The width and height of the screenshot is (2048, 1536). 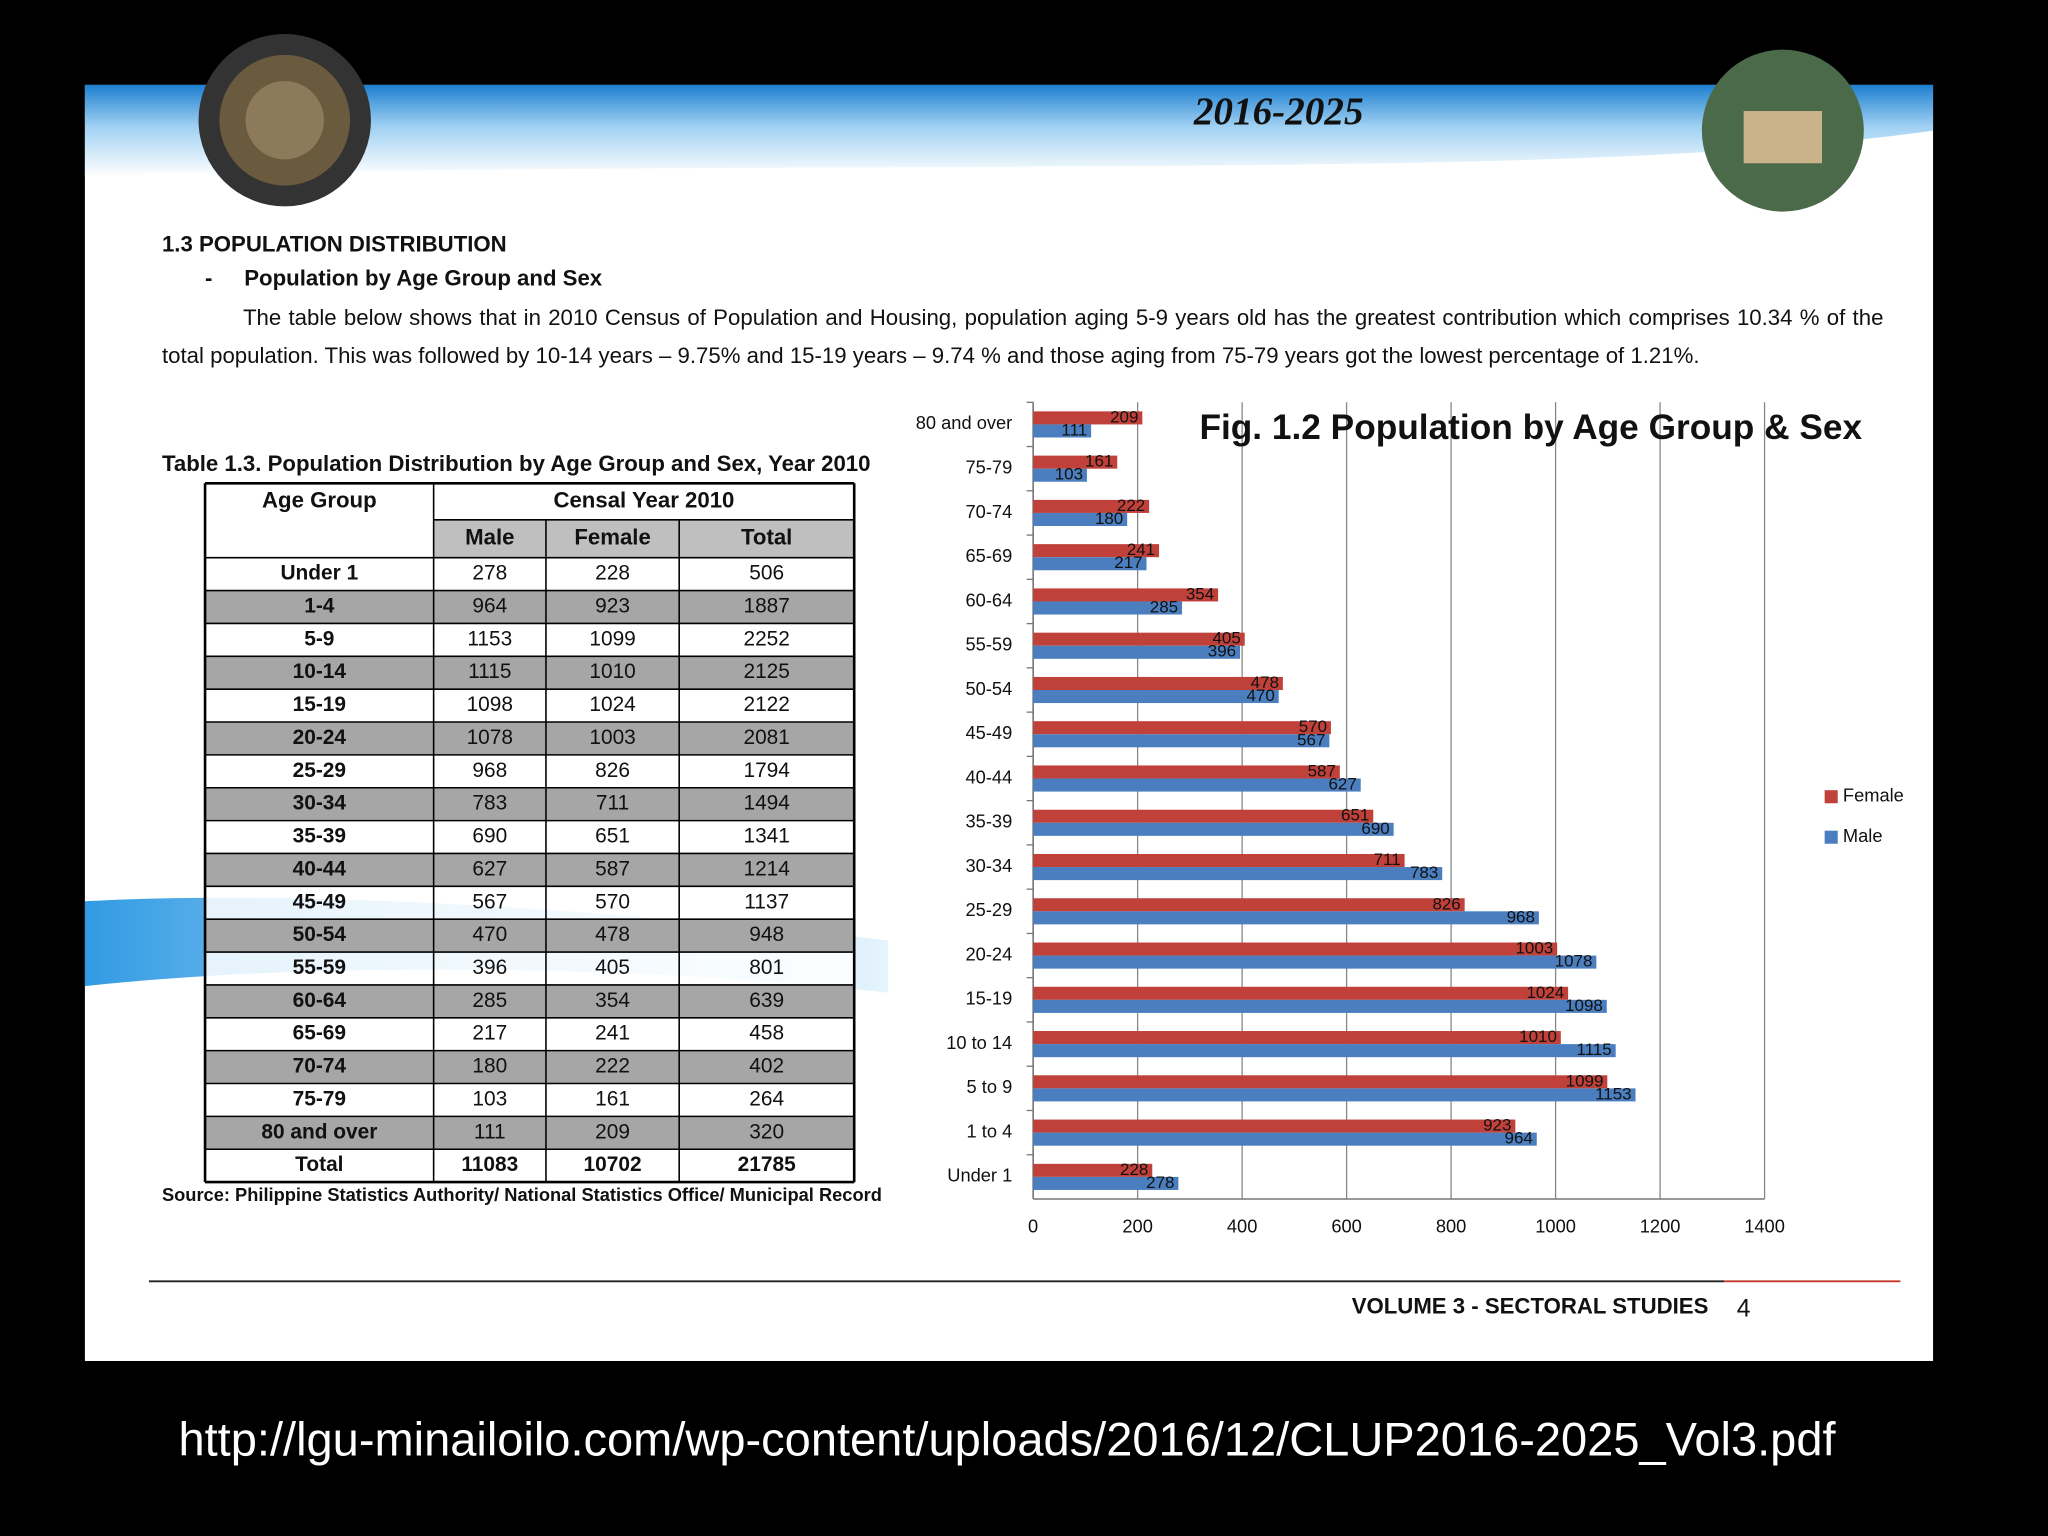 I want to click on table-cell: 1794, so click(x=766, y=770).